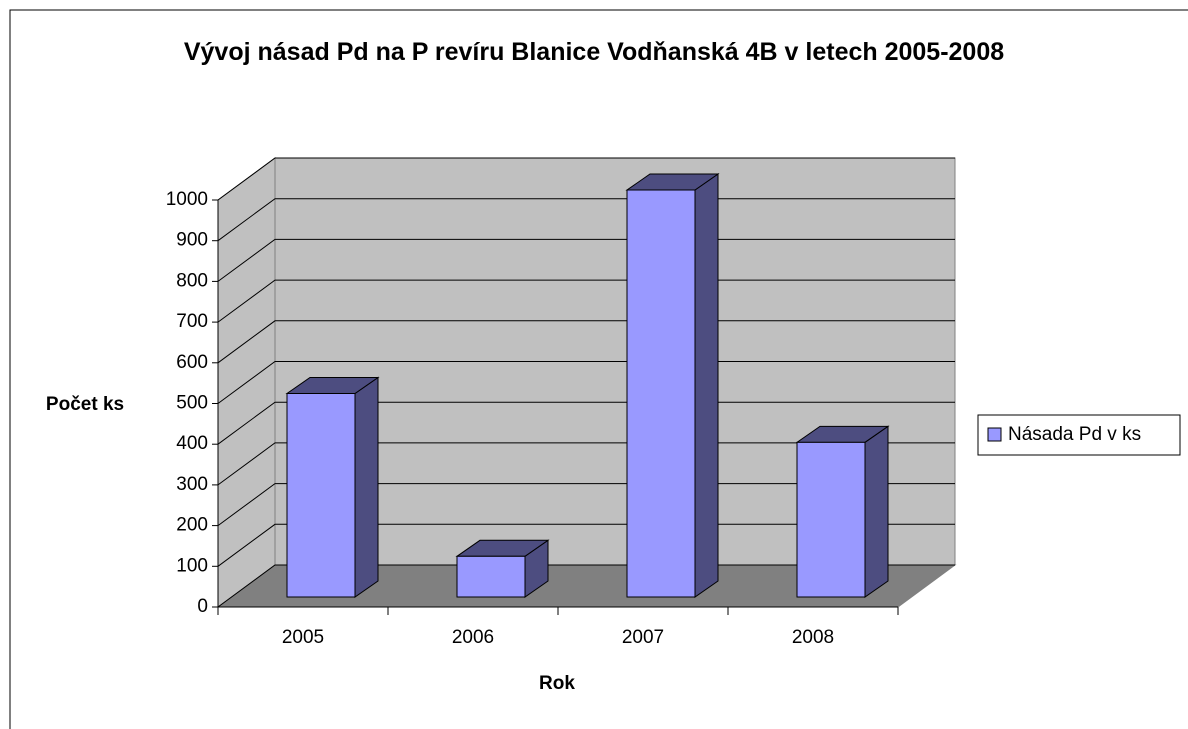 The image size is (1188, 729). Describe the element at coordinates (643, 637) in the screenshot. I see `x-tick-label: 2007` at that location.